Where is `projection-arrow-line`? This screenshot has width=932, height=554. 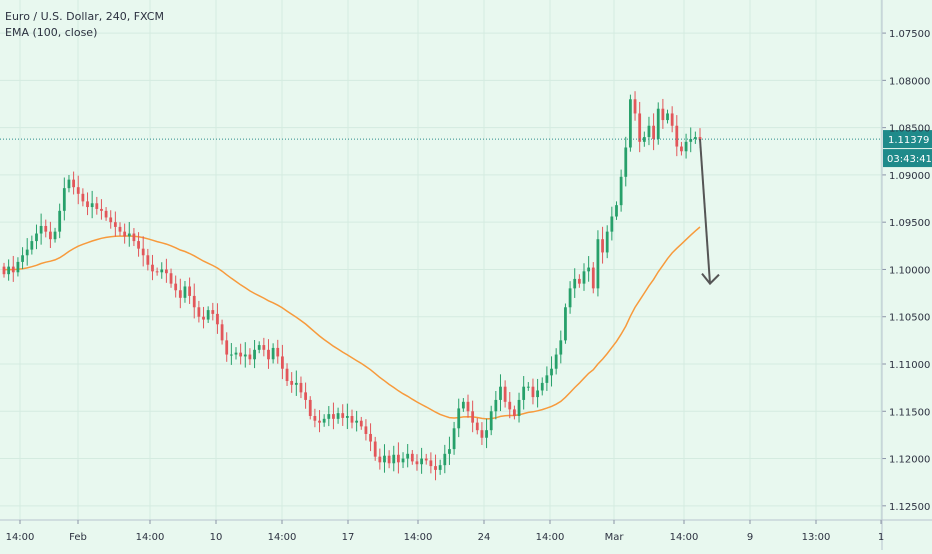 projection-arrow-line is located at coordinates (705, 211).